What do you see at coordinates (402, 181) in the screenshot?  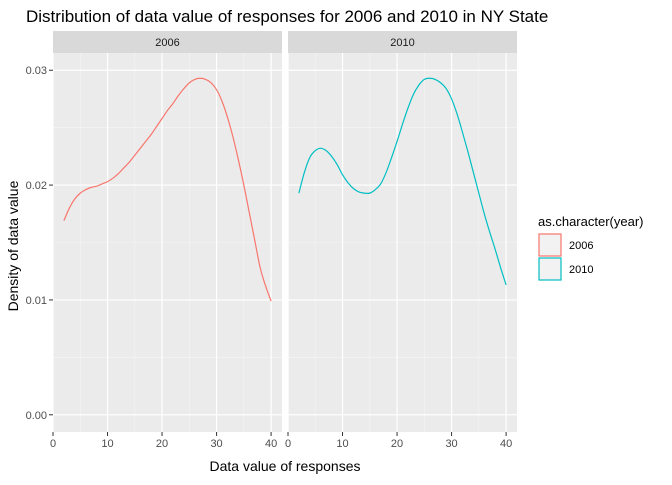 I see `series-line-2010` at bounding box center [402, 181].